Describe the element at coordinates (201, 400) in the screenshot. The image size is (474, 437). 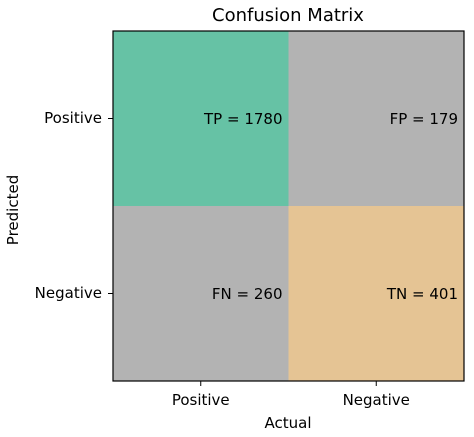
I see `x-tick-label: Positive` at that location.